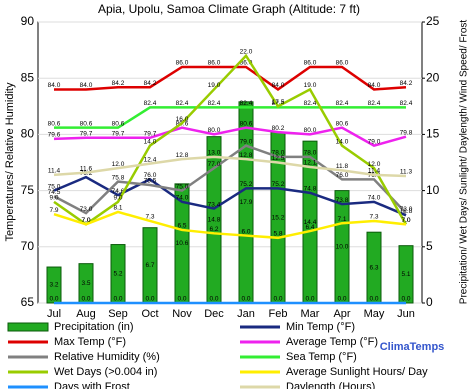 The image size is (474, 389). What do you see at coordinates (214, 164) in the screenshot?
I see `value-label: 77.0` at bounding box center [214, 164].